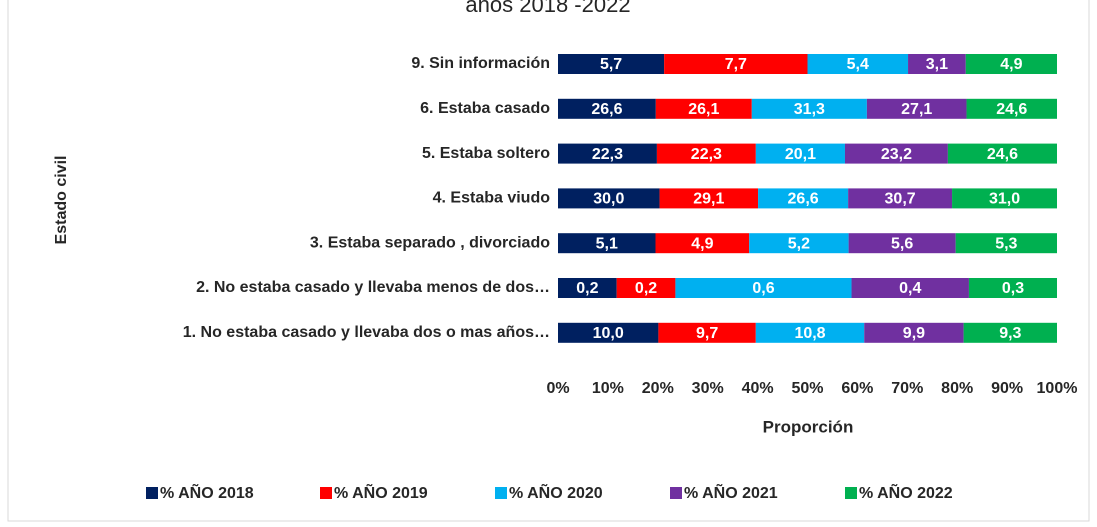 This screenshot has height=527, width=1097. Describe the element at coordinates (957, 388) in the screenshot. I see `x-tick-label: 80%` at that location.